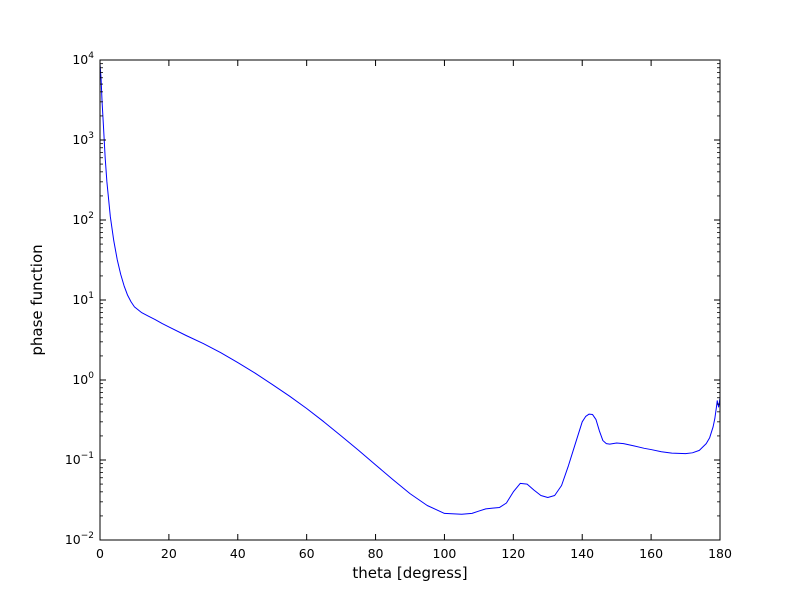 The height and width of the screenshot is (600, 800). I want to click on y-axis-label: phase function, so click(37, 299).